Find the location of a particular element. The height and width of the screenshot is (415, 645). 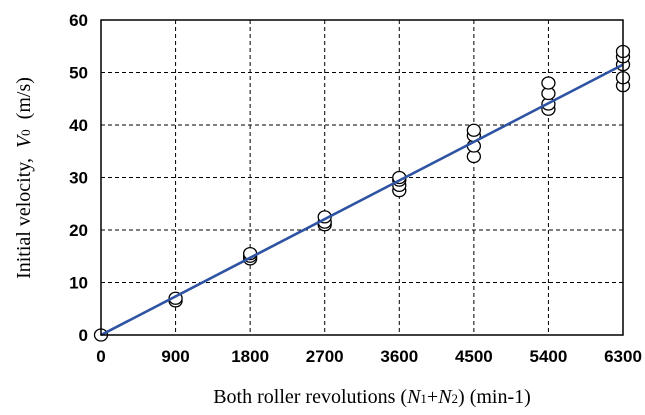

x-axis-title-sub2: 2 is located at coordinates (455, 398).